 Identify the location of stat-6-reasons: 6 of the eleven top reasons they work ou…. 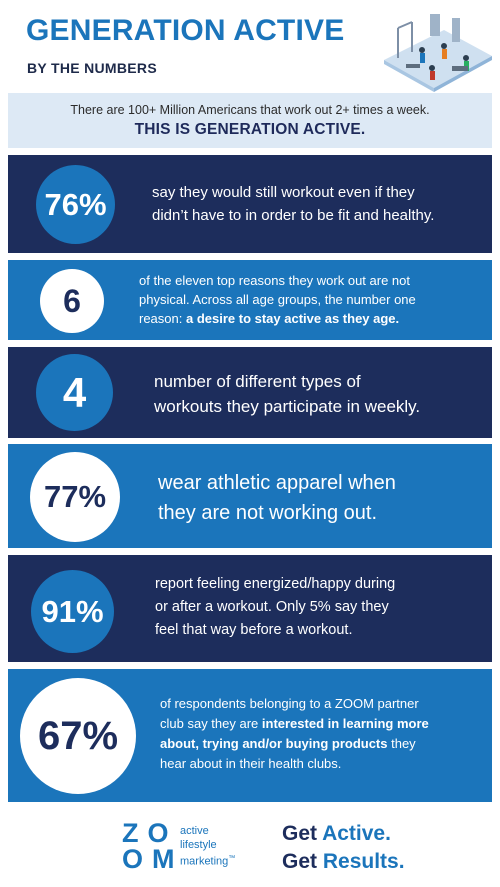
(250, 300).